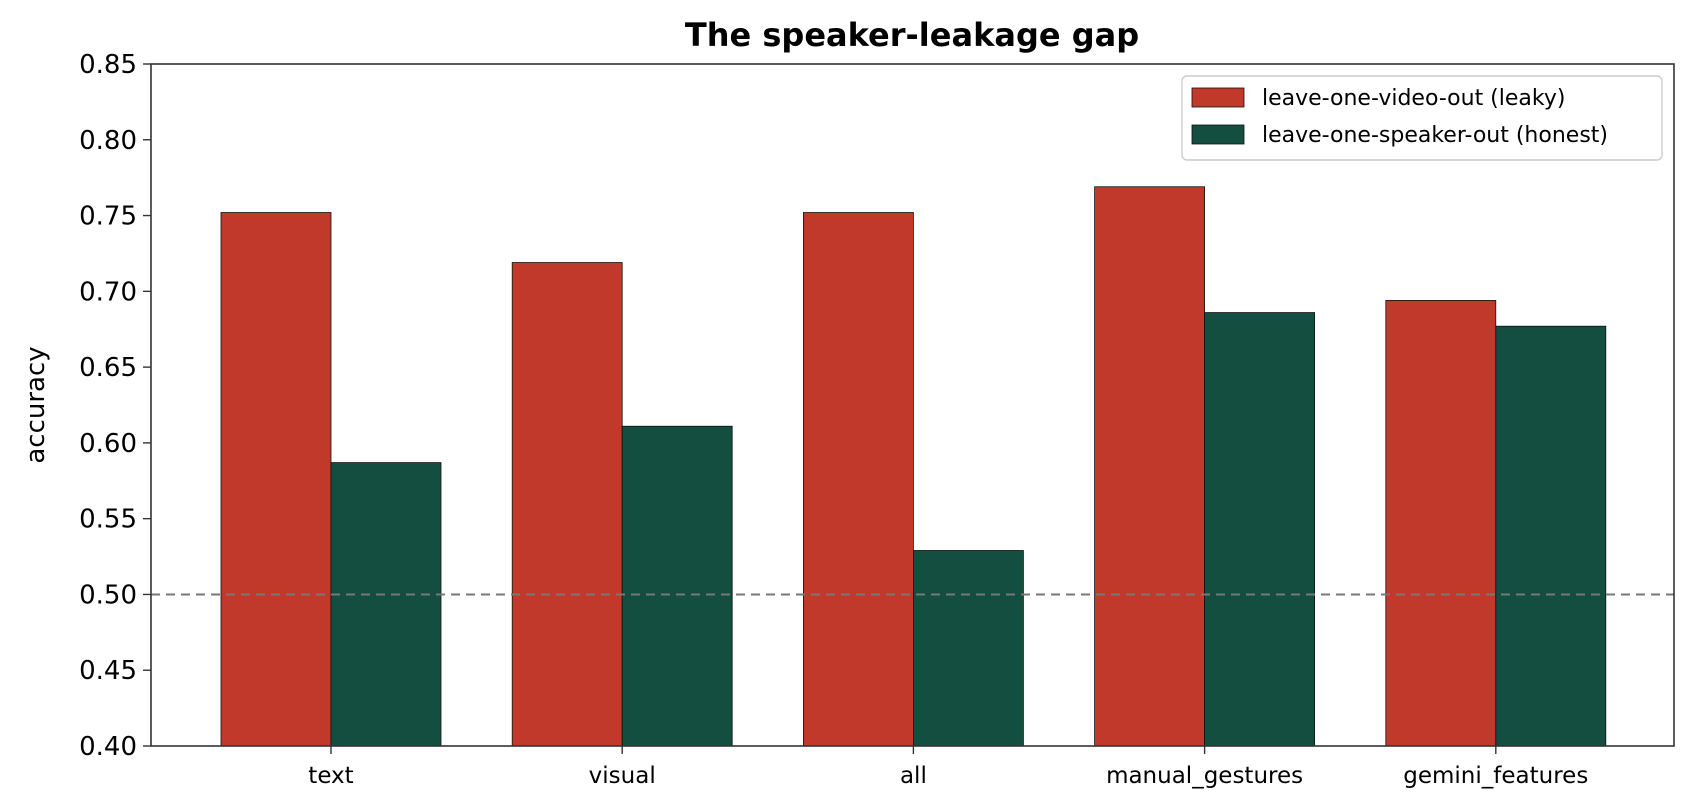 This screenshot has width=1694, height=810. Describe the element at coordinates (108, 595) in the screenshot. I see `y-tick-label: 0.50` at that location.